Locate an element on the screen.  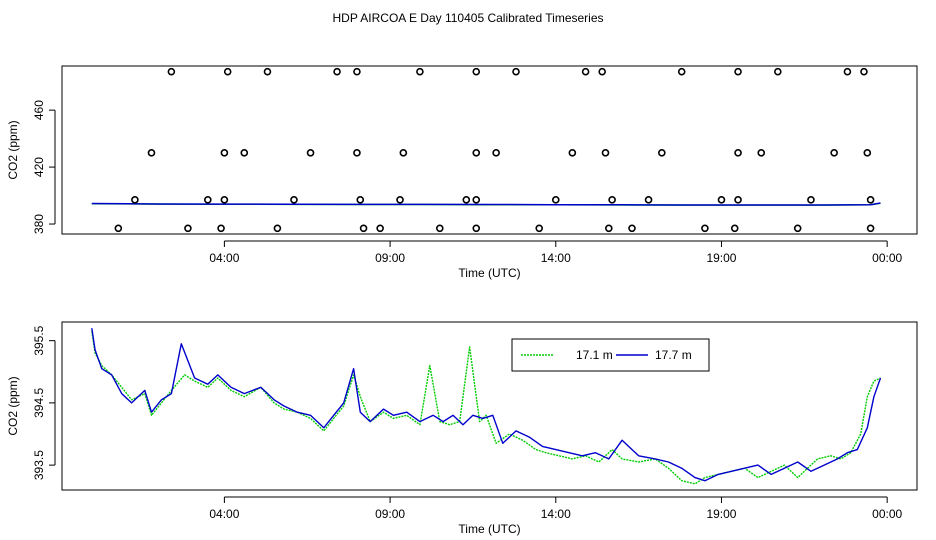
y-tick-label: 380 is located at coordinates (39, 224).